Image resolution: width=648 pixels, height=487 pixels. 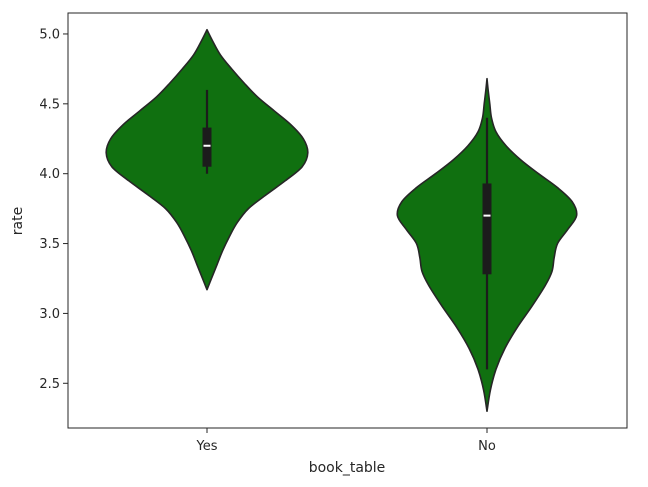 What do you see at coordinates (49, 174) in the screenshot?
I see `y-tick-label: 4.0` at bounding box center [49, 174].